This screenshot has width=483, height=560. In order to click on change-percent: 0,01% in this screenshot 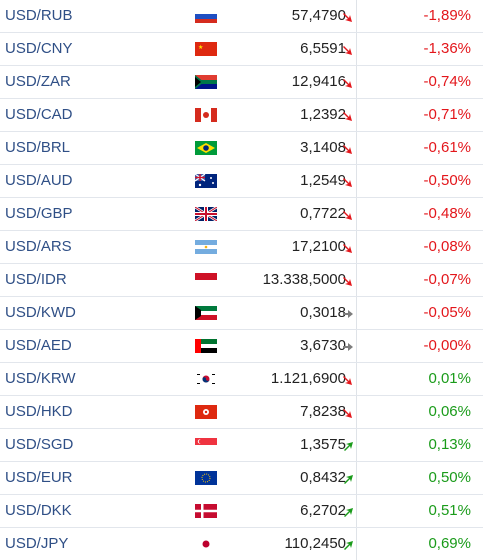, I will do `click(449, 378)`.